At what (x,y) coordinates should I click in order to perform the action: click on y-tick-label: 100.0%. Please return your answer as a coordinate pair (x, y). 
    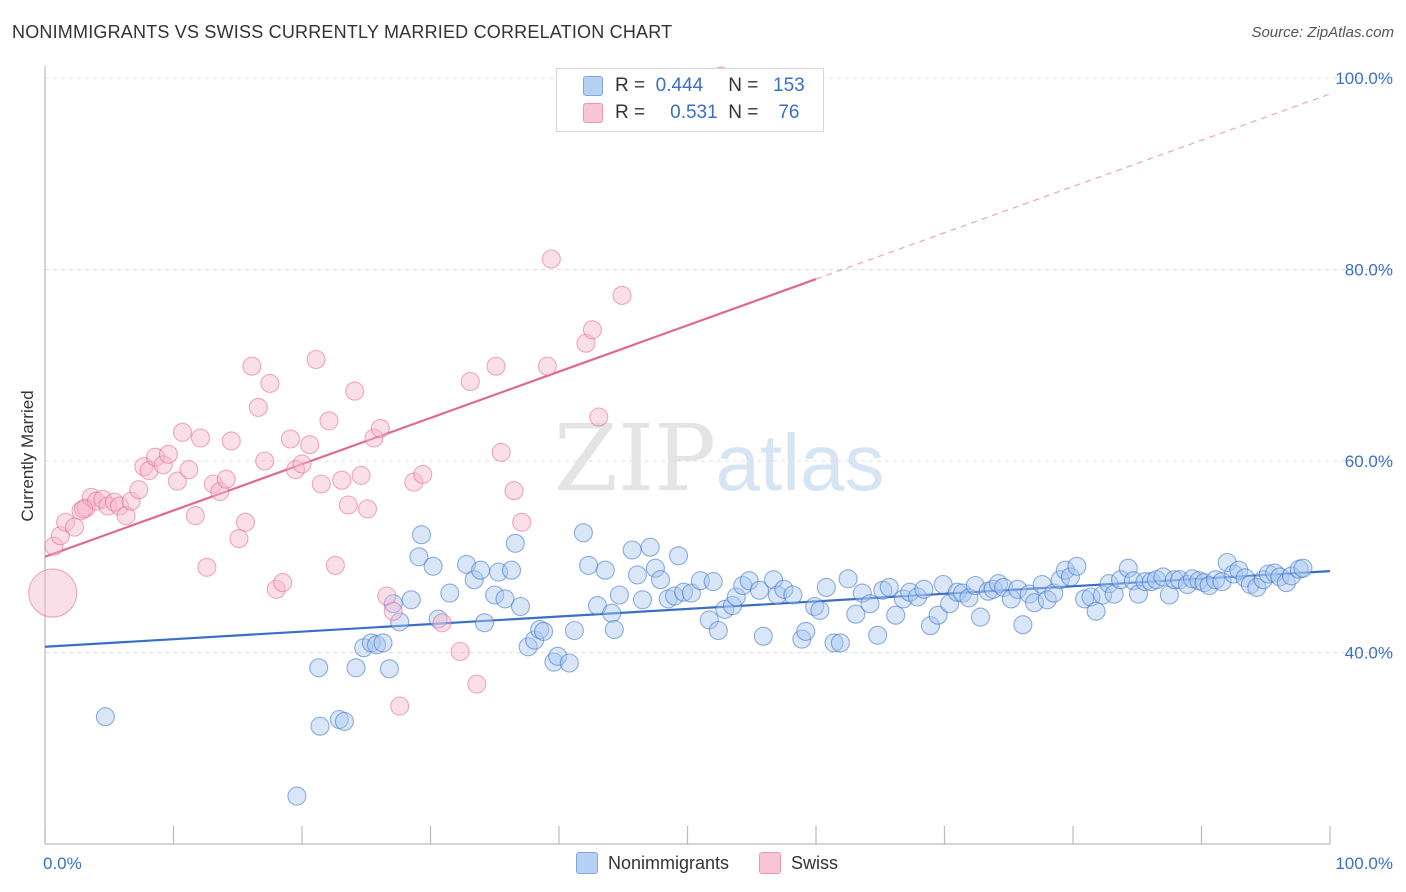
    Looking at the image, I should click on (1364, 78).